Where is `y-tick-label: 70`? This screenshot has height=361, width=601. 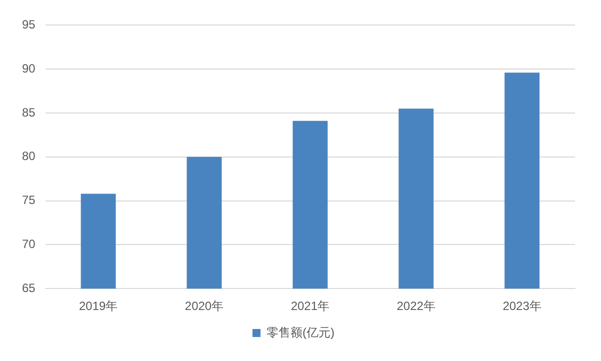
y-tick-label: 70 is located at coordinates (29, 244).